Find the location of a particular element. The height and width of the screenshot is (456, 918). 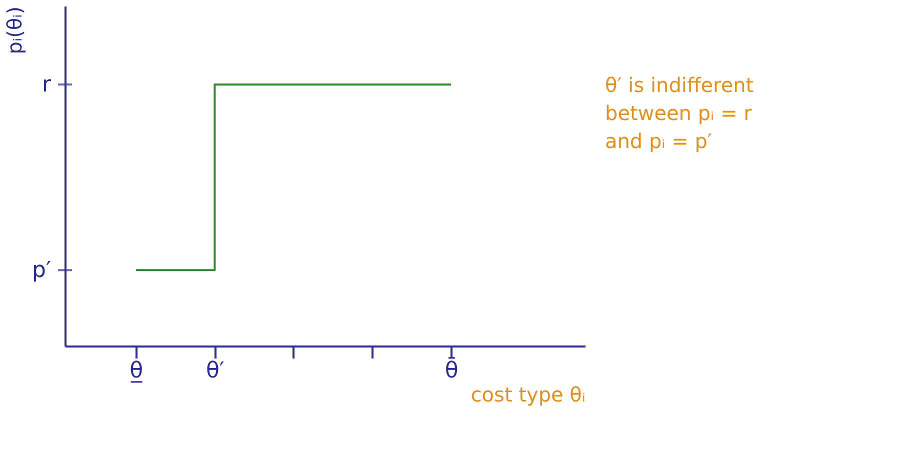

x-tick-label: θ̄ is located at coordinates (451, 370).